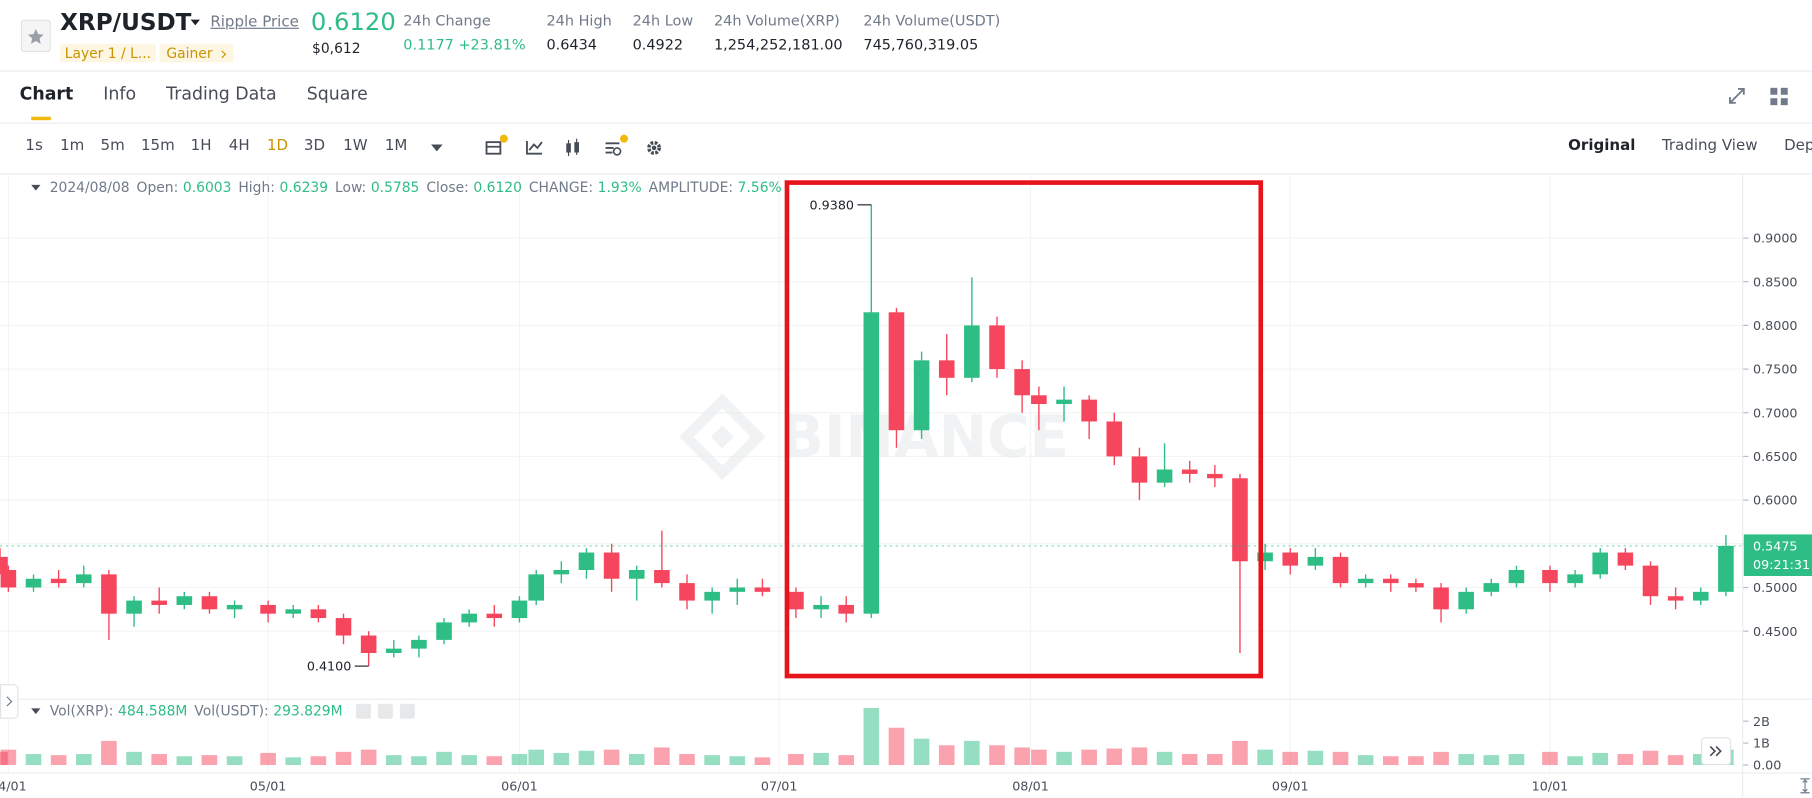 The width and height of the screenshot is (1812, 798). Describe the element at coordinates (353, 22) in the screenshot. I see `last-price: 0.6120` at that location.